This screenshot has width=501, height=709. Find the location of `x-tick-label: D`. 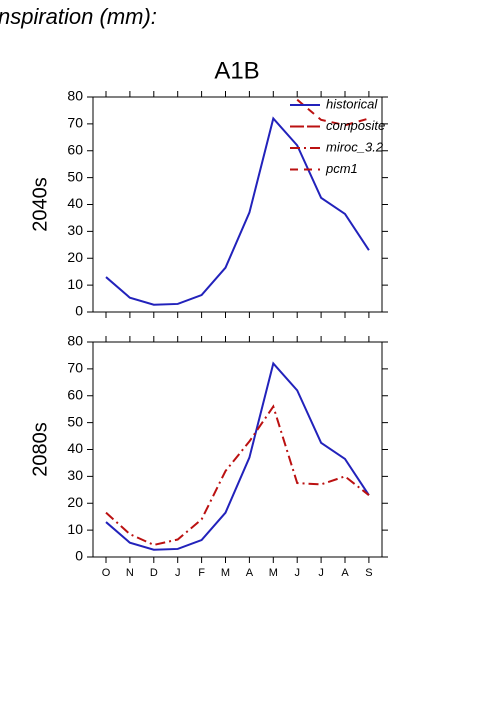

x-tick-label: D is located at coordinates (154, 573).